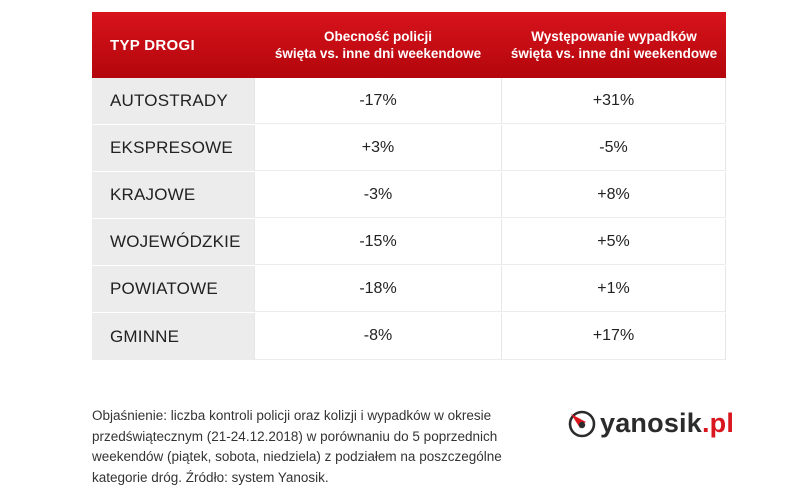 The image size is (805, 496). Describe the element at coordinates (378, 242) in the screenshot. I see `police-value-cell: -15%` at that location.